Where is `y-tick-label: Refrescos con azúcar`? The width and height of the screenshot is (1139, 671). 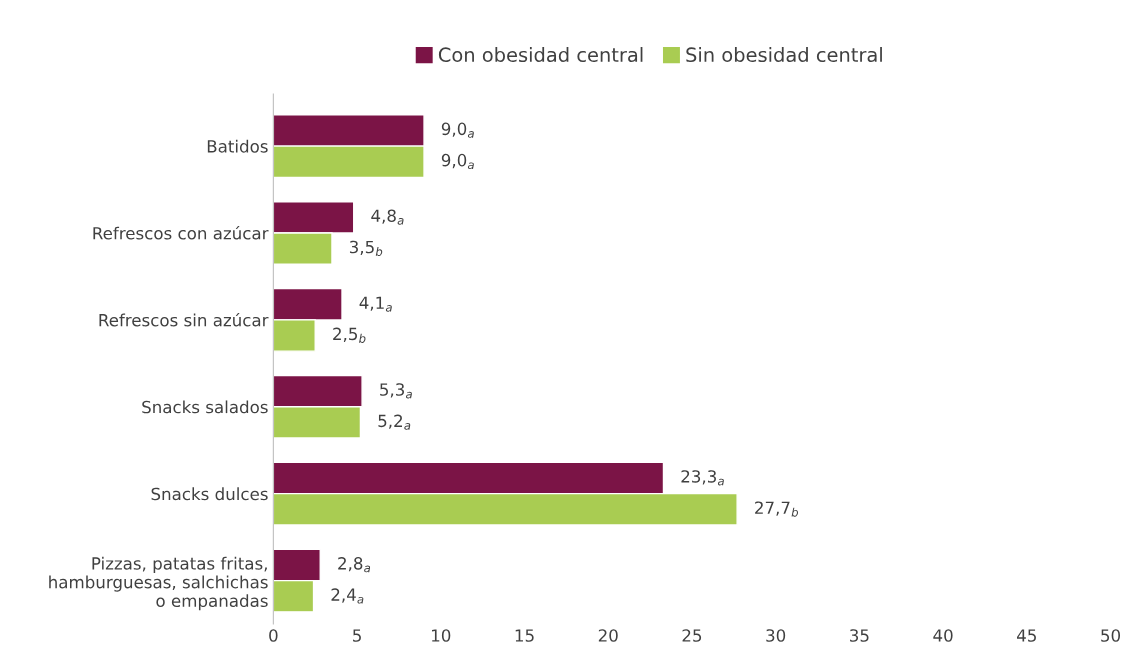
y-tick-label: Refrescos con azúcar is located at coordinates (181, 232).